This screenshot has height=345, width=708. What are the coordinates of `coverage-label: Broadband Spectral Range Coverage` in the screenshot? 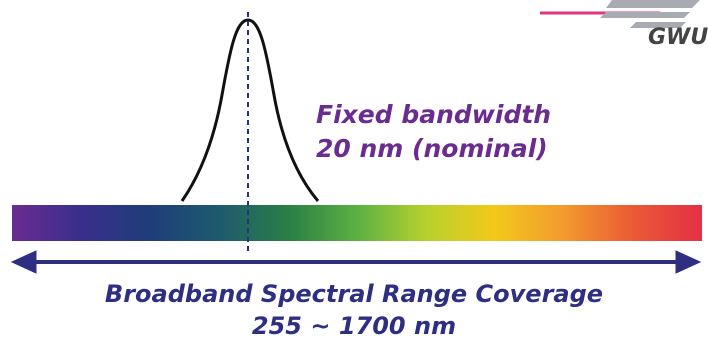 It's located at (354, 294).